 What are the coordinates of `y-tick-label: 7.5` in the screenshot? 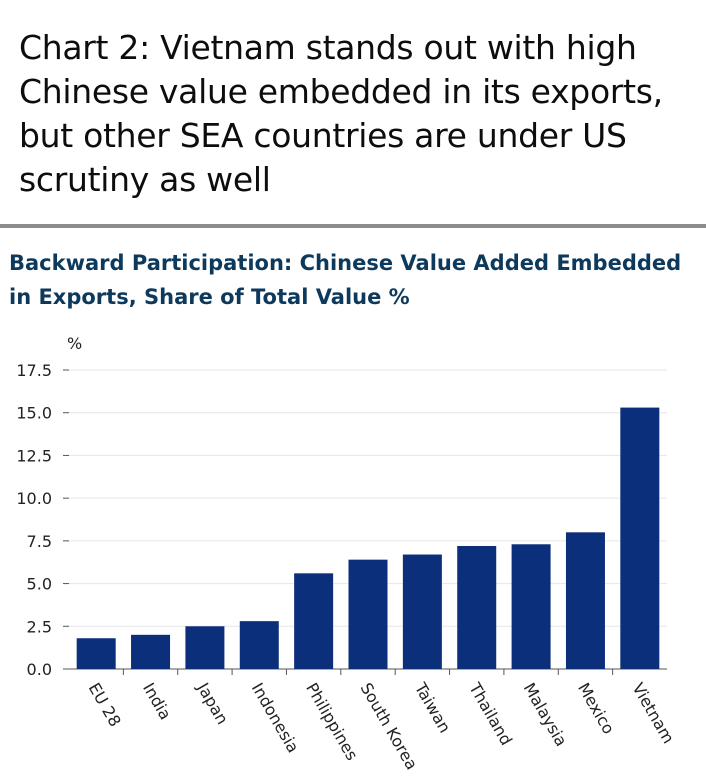 It's located at (39, 541).